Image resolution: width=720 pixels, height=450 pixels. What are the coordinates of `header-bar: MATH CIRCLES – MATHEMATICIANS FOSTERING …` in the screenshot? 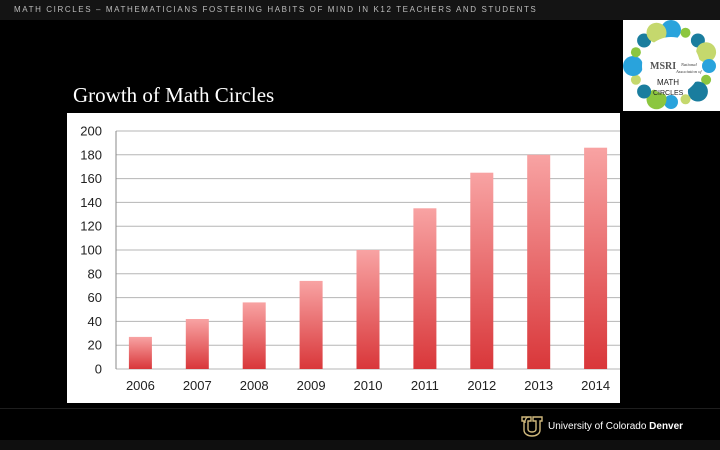 It's located at (360, 10).